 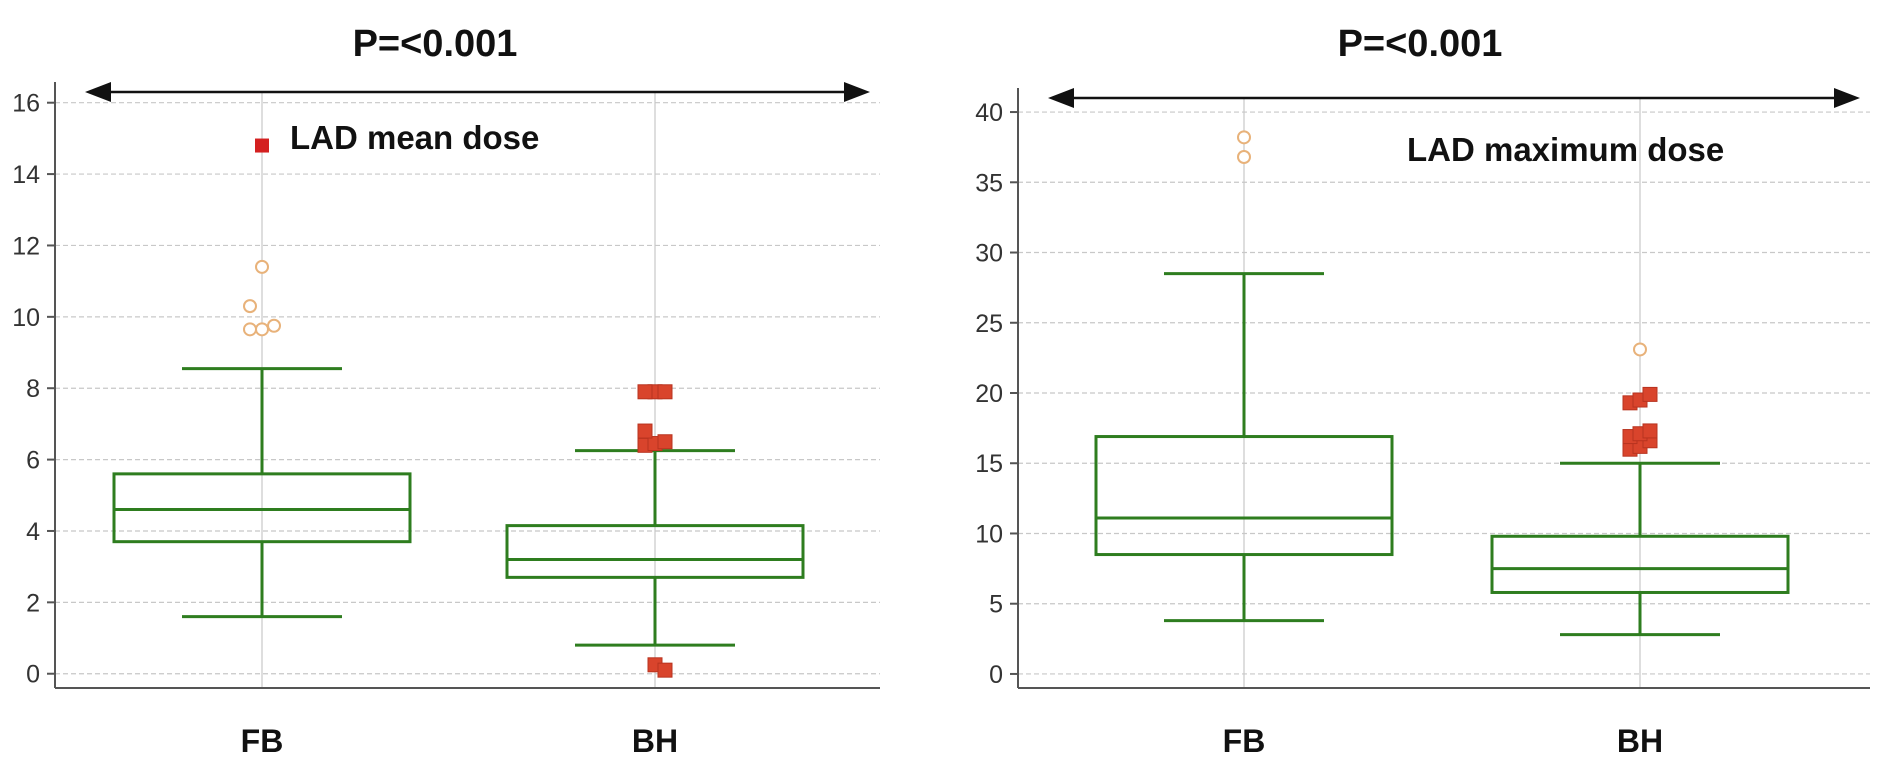 I want to click on legend-marker, so click(x=262, y=145).